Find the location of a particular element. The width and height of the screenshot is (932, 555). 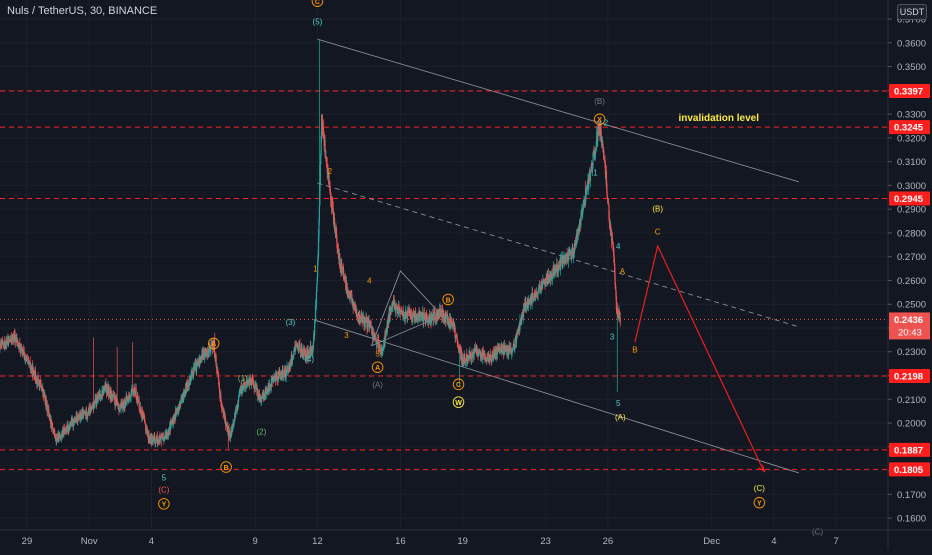

currency-button: USDT is located at coordinates (912, 12).